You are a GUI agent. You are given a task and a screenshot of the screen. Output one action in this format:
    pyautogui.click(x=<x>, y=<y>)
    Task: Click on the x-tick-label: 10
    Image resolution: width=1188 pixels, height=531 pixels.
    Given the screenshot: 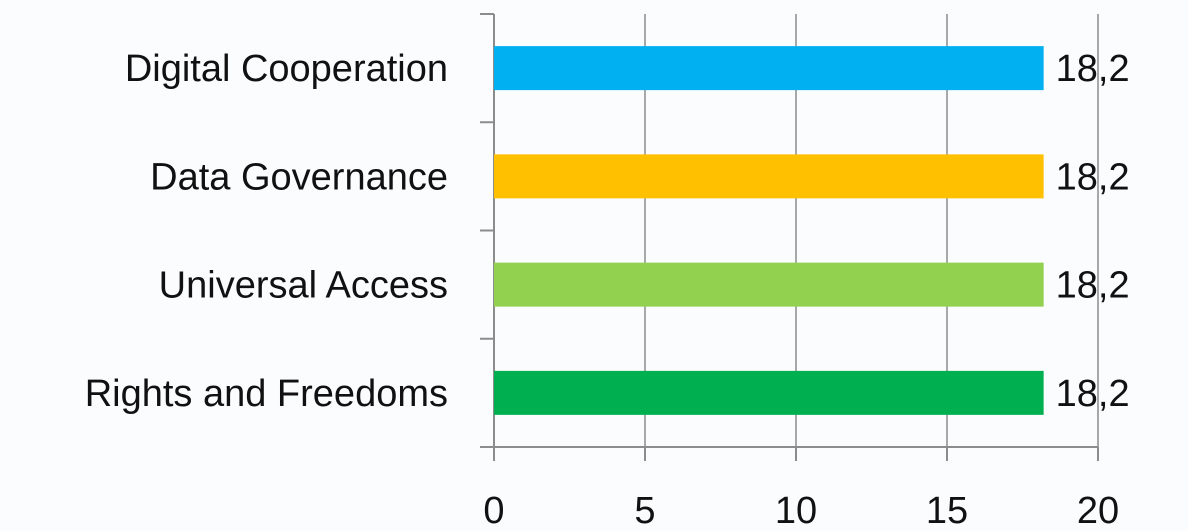 What is the action you would take?
    pyautogui.click(x=796, y=510)
    